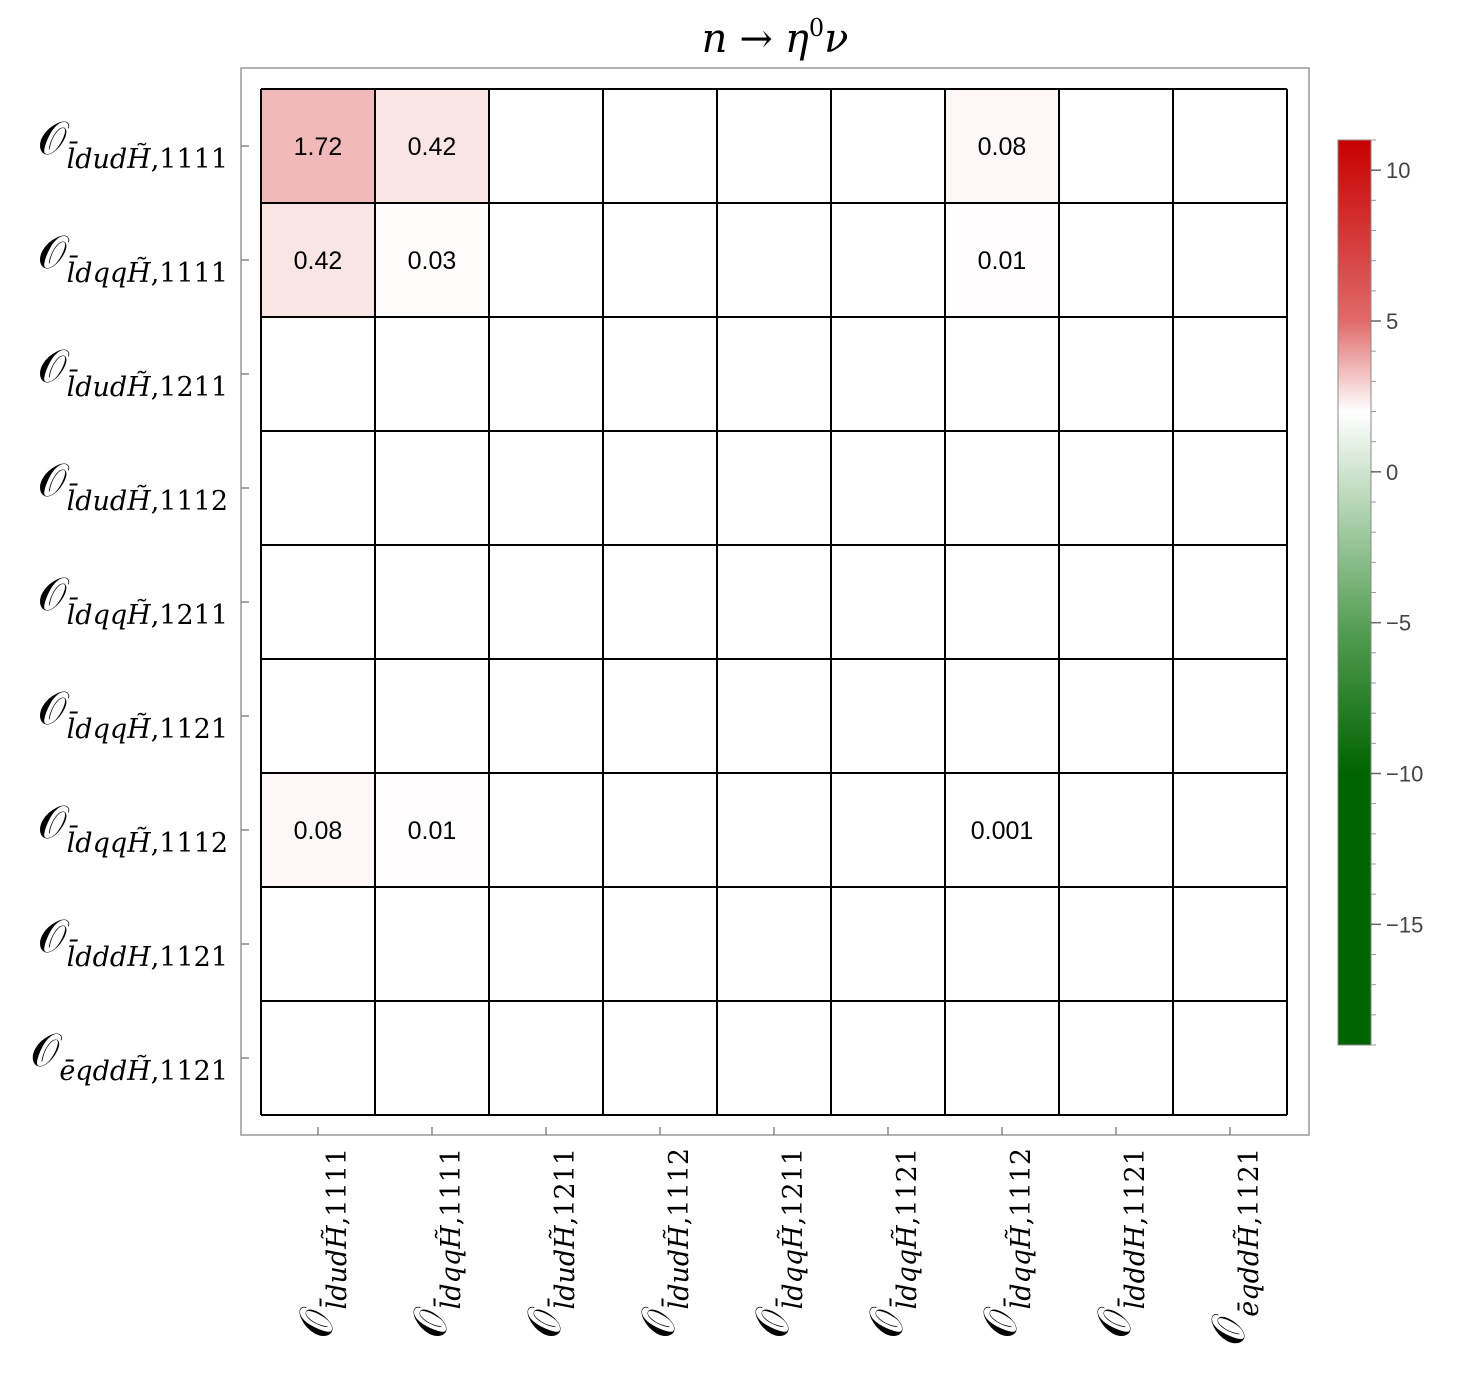 The image size is (1458, 1377). I want to click on column-label-group: 𝒪l̄dudH̃,1111, so click(321, 1243).